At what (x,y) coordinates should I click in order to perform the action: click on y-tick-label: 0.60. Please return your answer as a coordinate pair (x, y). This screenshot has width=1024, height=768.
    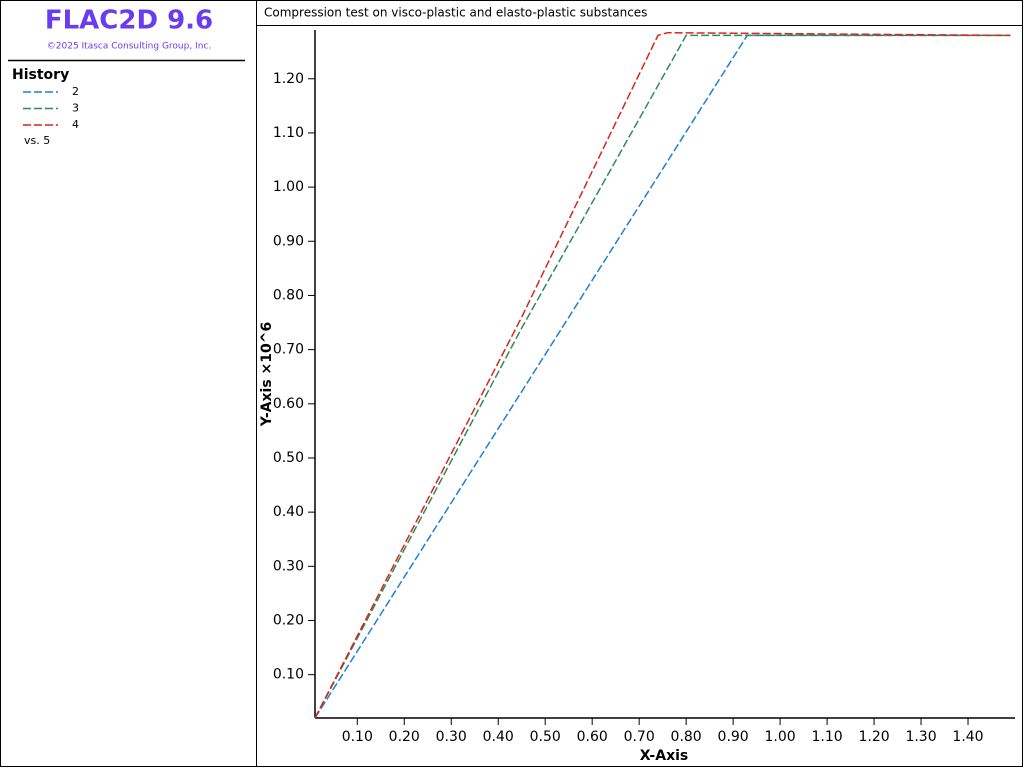
    Looking at the image, I should click on (288, 404).